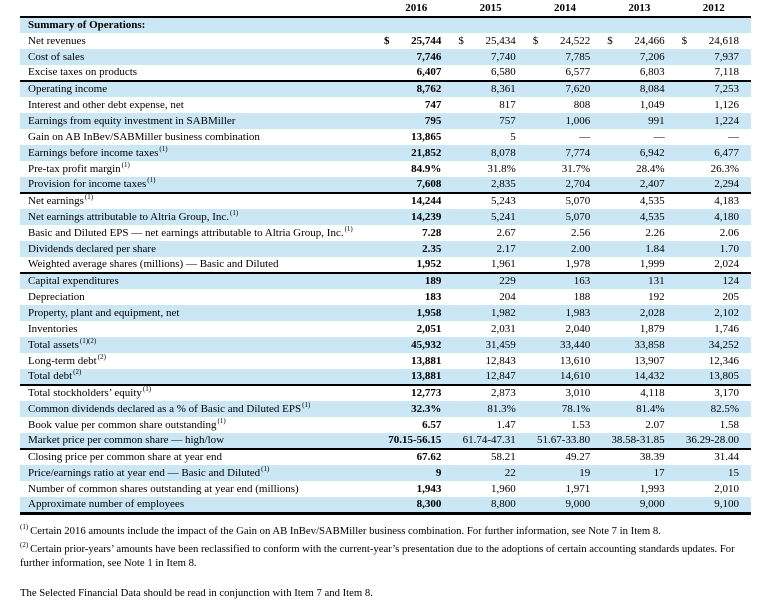 This screenshot has height=600, width=768. Describe the element at coordinates (639, 457) in the screenshot. I see `value-cell: 38.39` at that location.